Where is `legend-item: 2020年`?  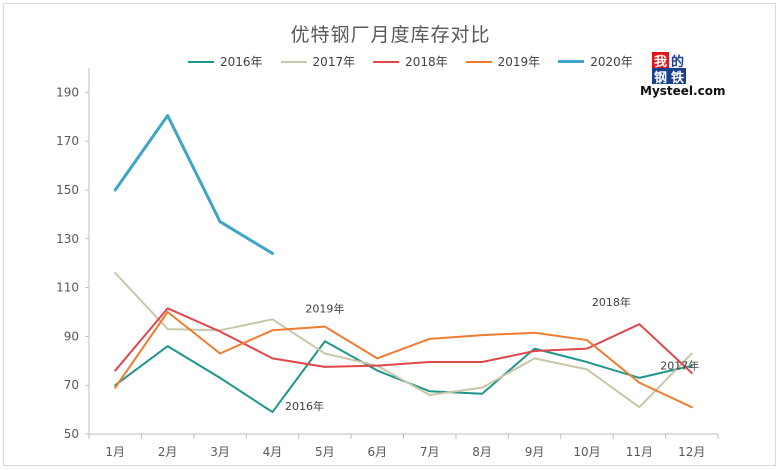
legend-item: 2020年 is located at coordinates (595, 61).